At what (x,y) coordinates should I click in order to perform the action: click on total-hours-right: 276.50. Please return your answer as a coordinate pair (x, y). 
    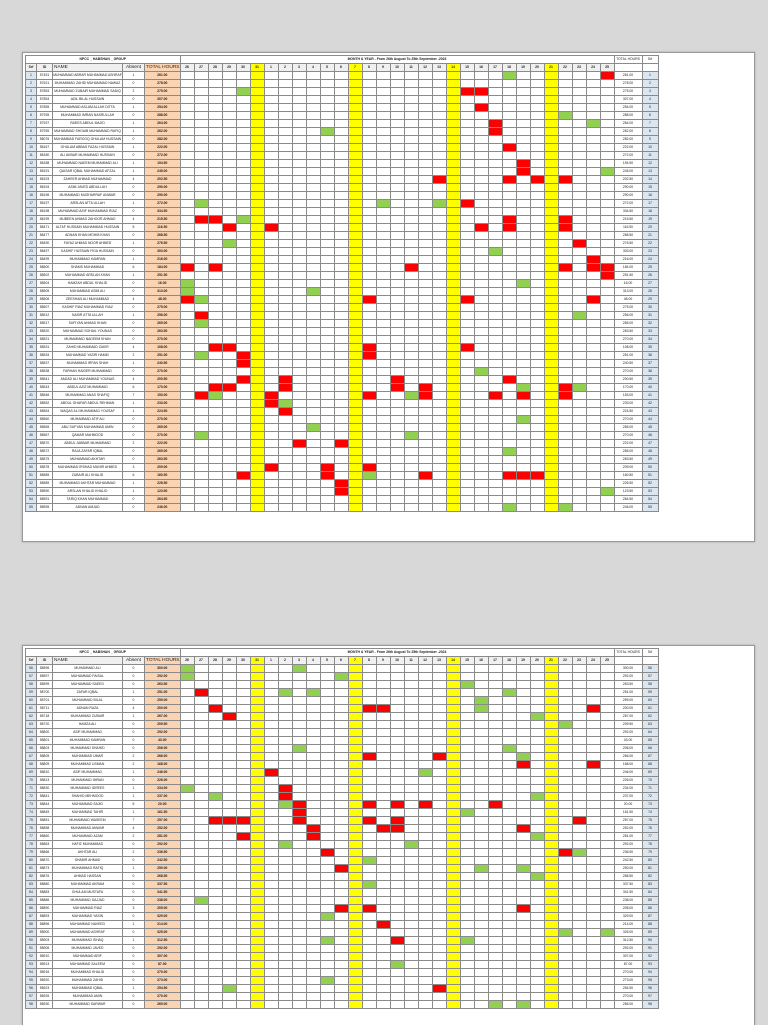
    Looking at the image, I should click on (628, 243).